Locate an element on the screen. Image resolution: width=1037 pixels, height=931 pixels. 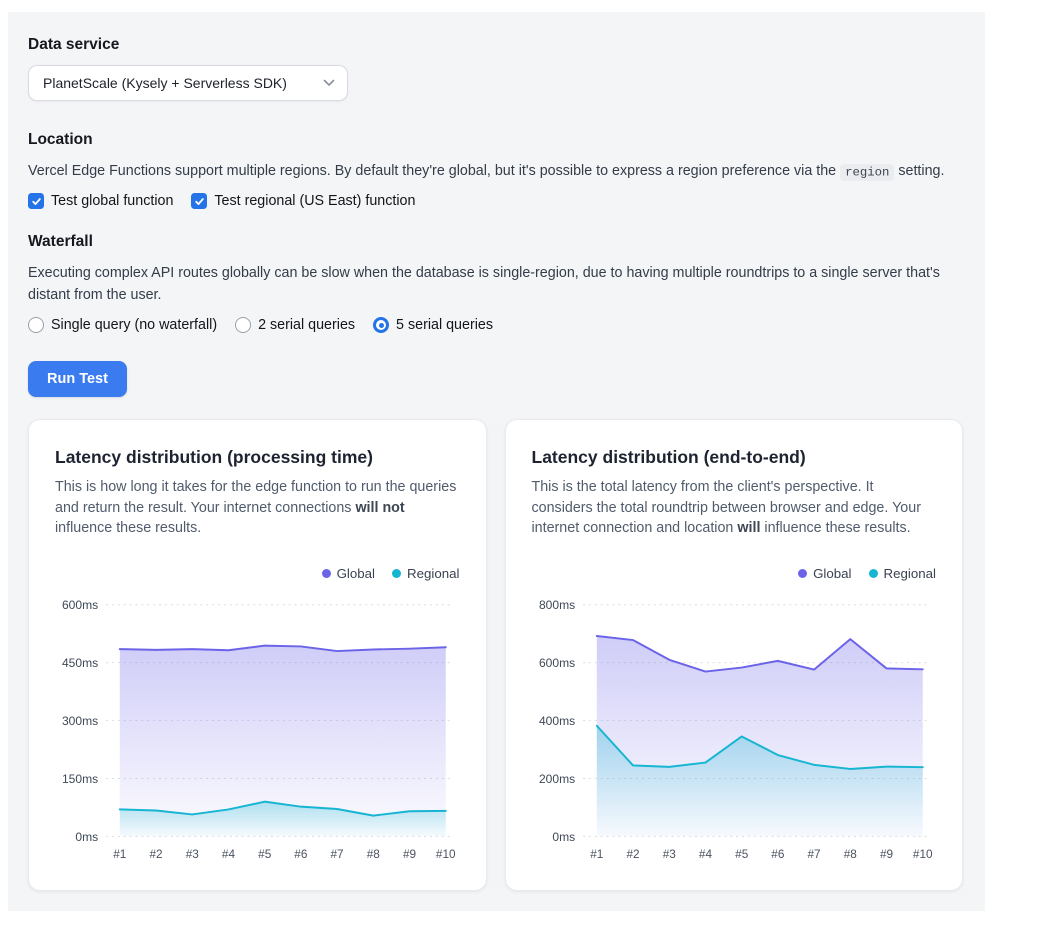
checkbox-label: Test global function is located at coordinates (112, 201).